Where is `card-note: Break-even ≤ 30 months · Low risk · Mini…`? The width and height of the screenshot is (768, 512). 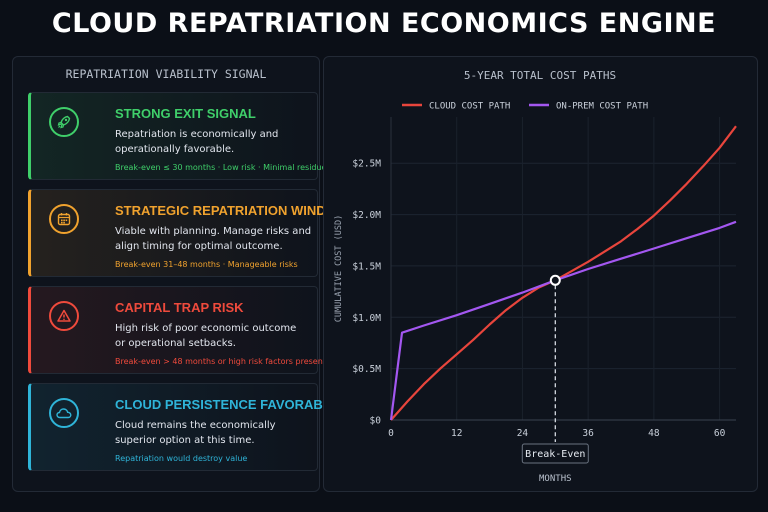 card-note: Break-even ≤ 30 months · Low risk · Mini… is located at coordinates (221, 167).